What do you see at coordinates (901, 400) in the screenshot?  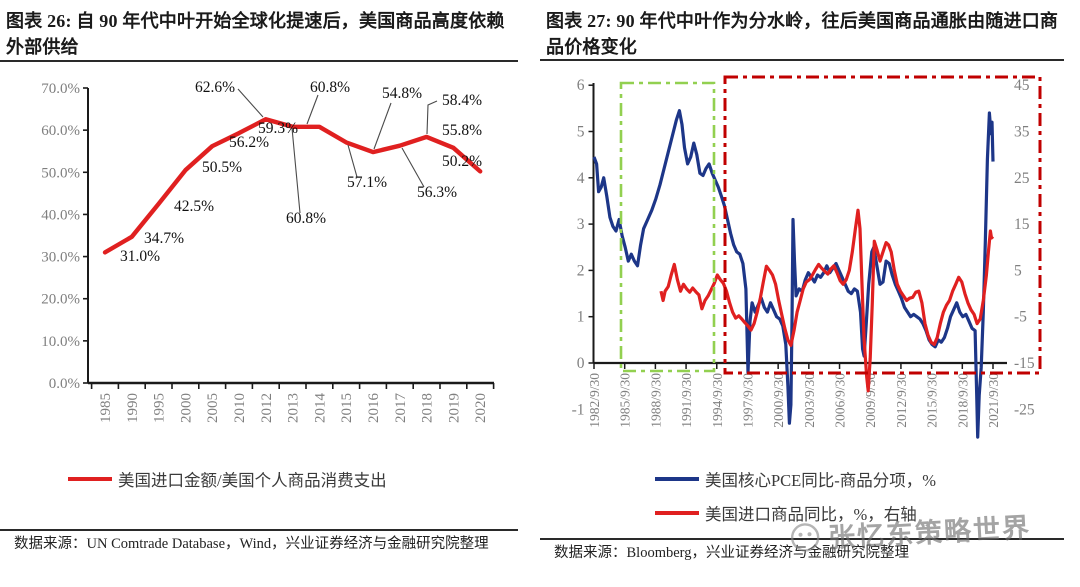 I see `svg-text: 2012/9/30` at bounding box center [901, 400].